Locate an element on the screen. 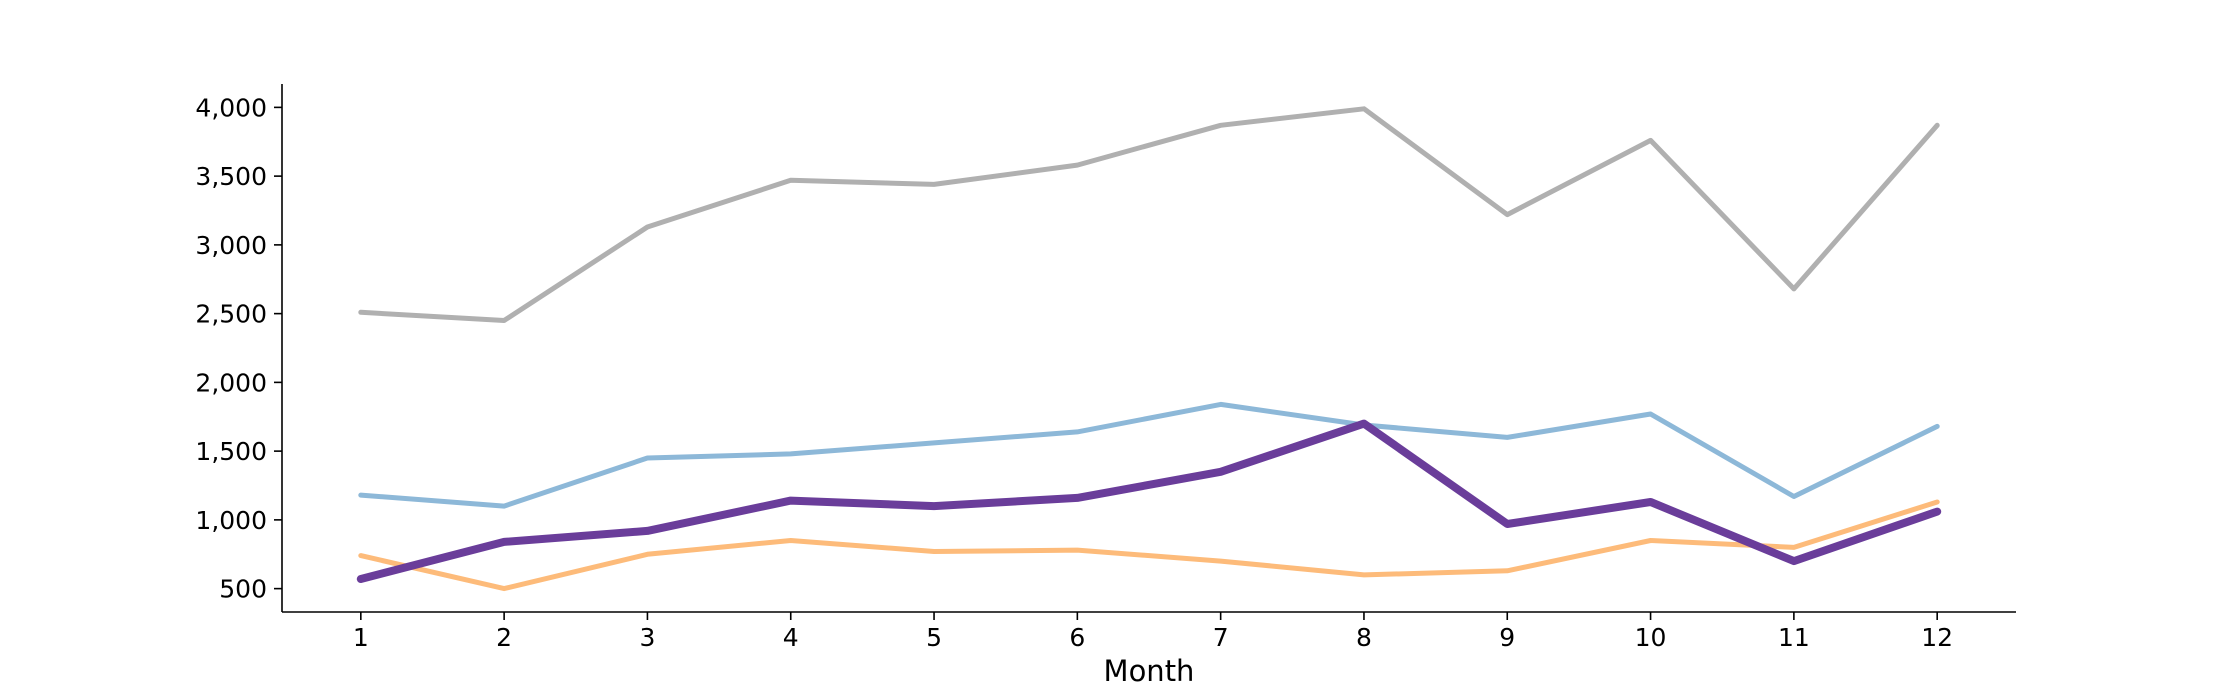 The image size is (2240, 700). x-axis-title: Month is located at coordinates (1149, 671).